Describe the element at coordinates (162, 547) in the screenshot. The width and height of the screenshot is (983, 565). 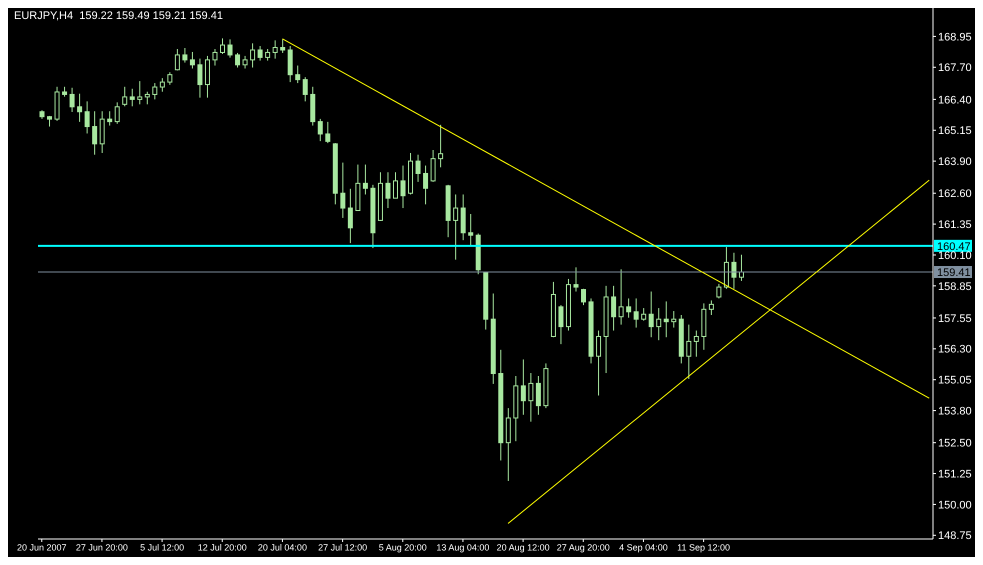
I see `x-tick-label: 5 Jul 12:00` at that location.